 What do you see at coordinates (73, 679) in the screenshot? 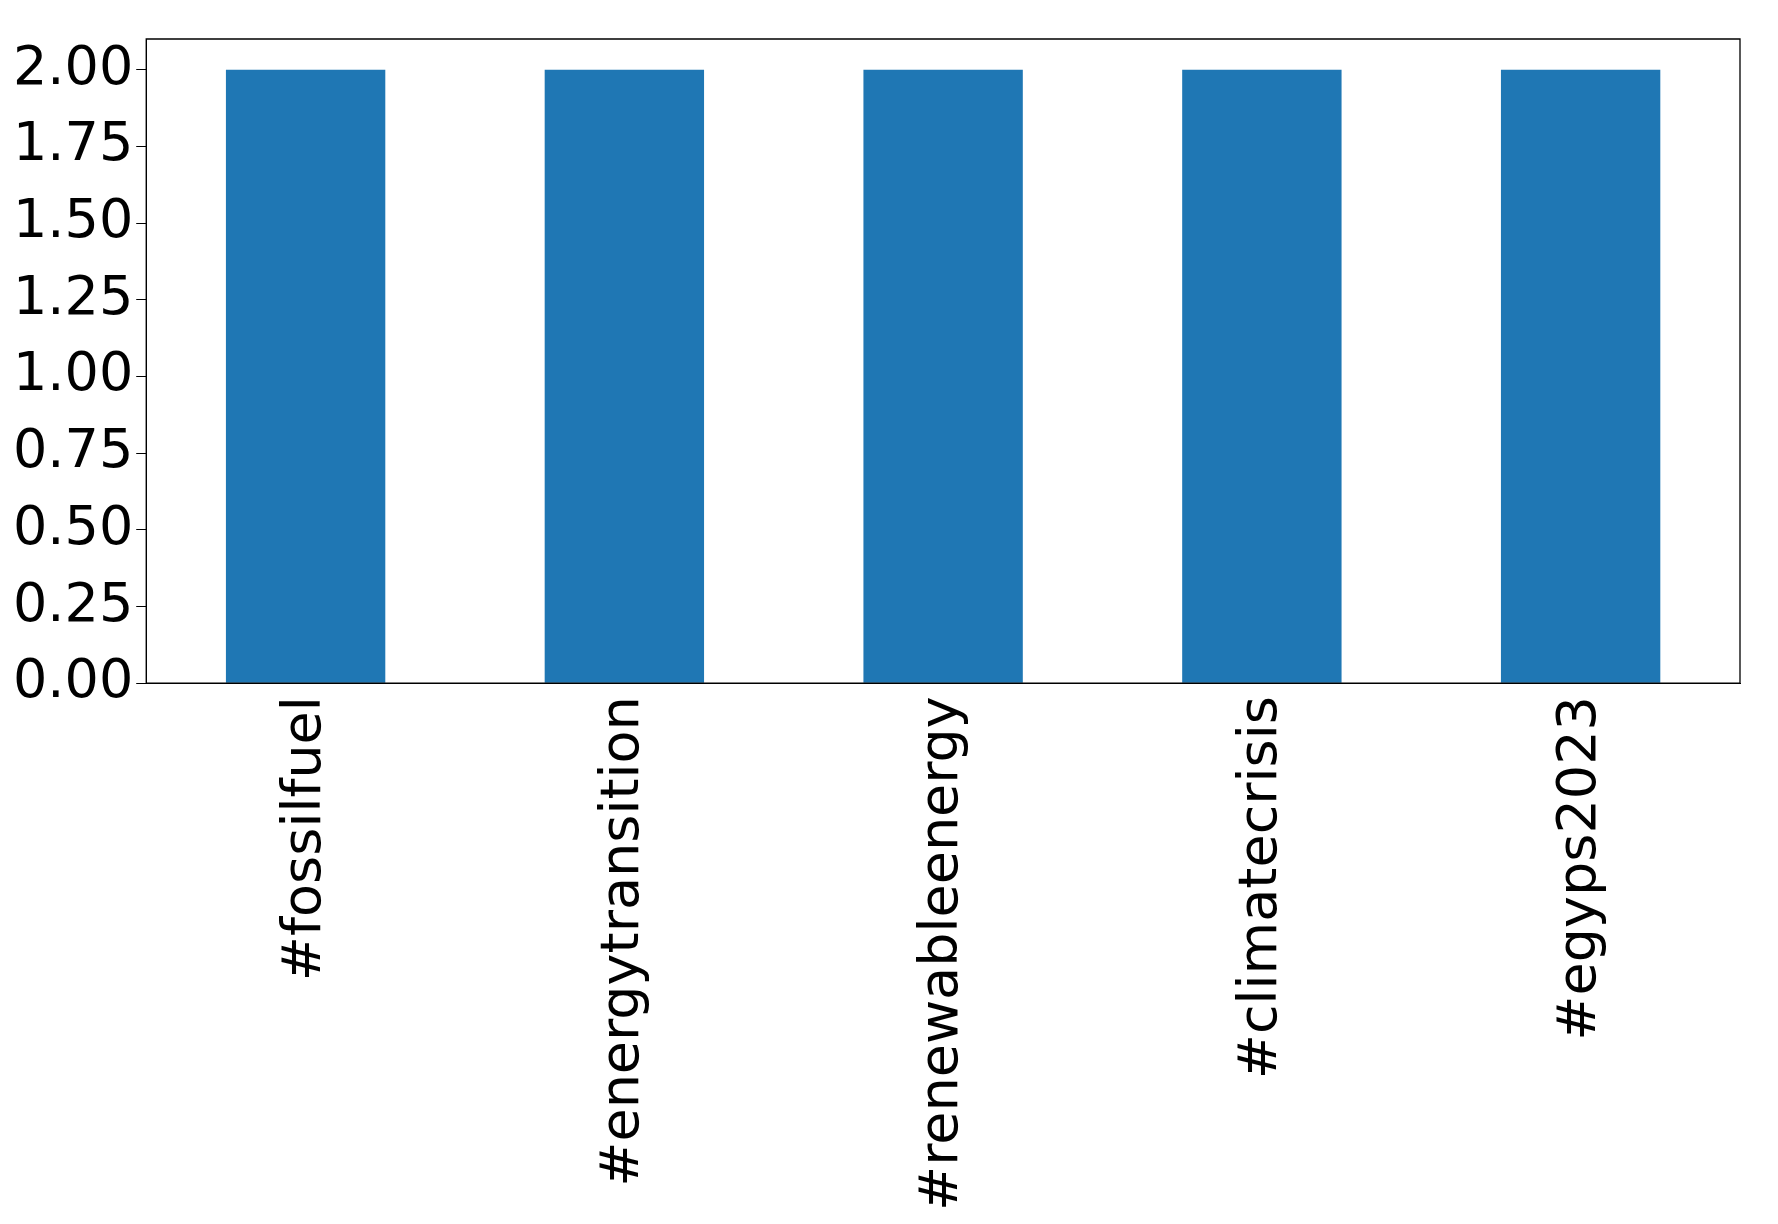
I see `y-tick-label: 0.00` at bounding box center [73, 679].